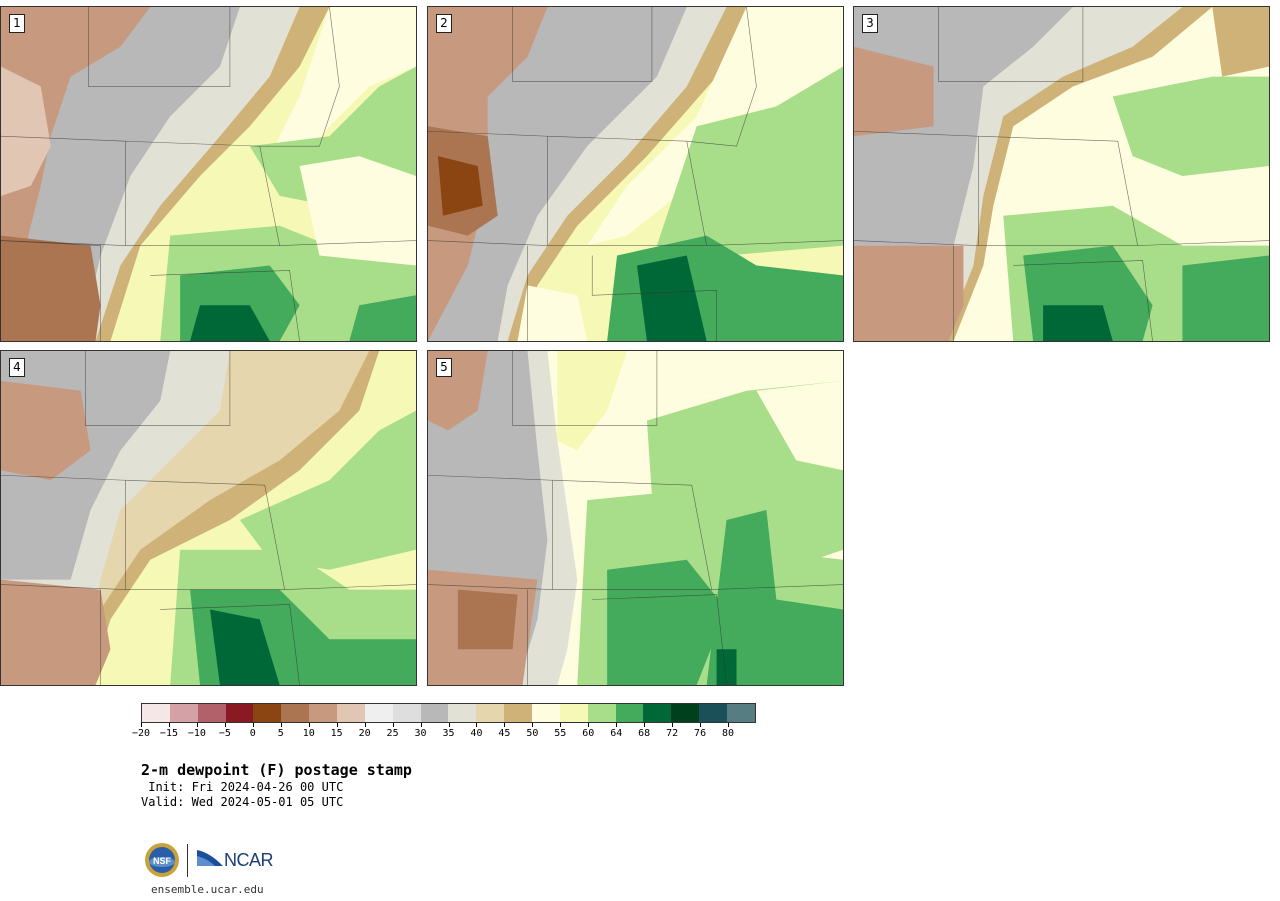 This screenshot has width=1280, height=901. Describe the element at coordinates (560, 733) in the screenshot. I see `colorbar-tick-label: 55` at that location.